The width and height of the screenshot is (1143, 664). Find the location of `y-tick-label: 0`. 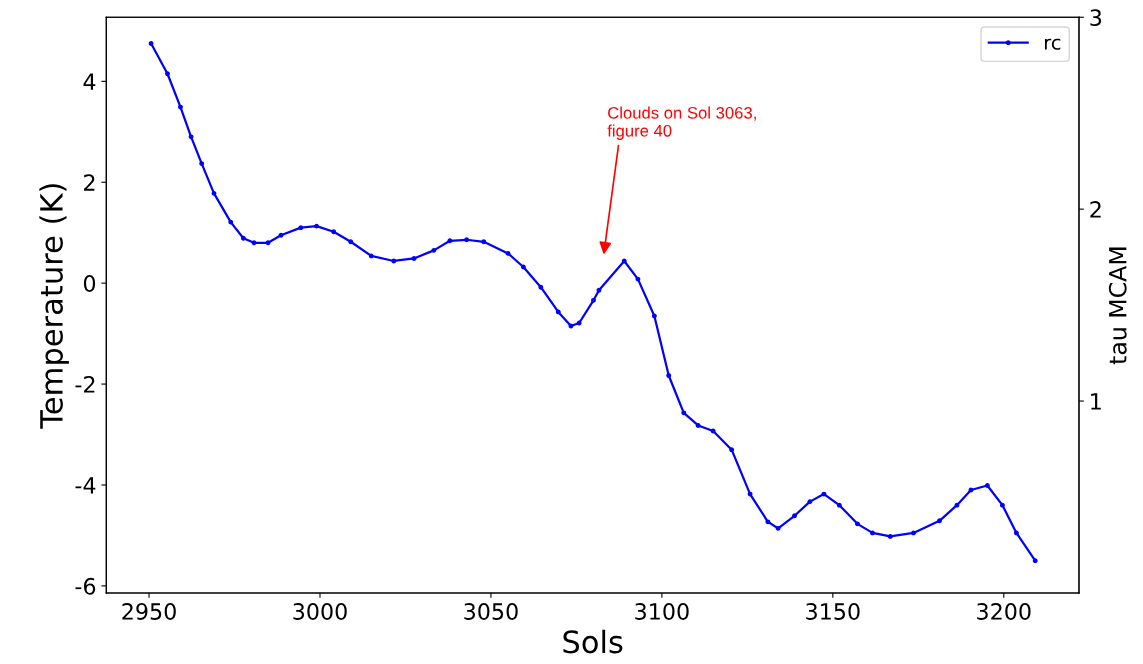

y-tick-label: 0 is located at coordinates (89, 283).